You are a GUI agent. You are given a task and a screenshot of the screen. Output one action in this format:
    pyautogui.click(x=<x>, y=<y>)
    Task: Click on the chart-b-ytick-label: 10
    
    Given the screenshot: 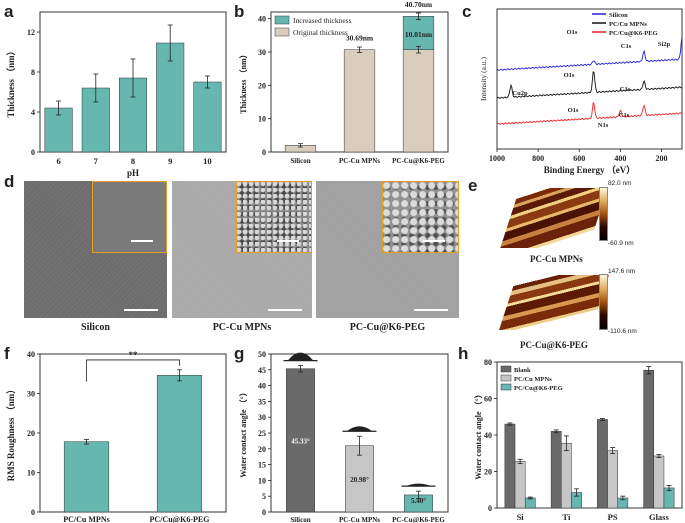 What is the action you would take?
    pyautogui.click(x=262, y=119)
    